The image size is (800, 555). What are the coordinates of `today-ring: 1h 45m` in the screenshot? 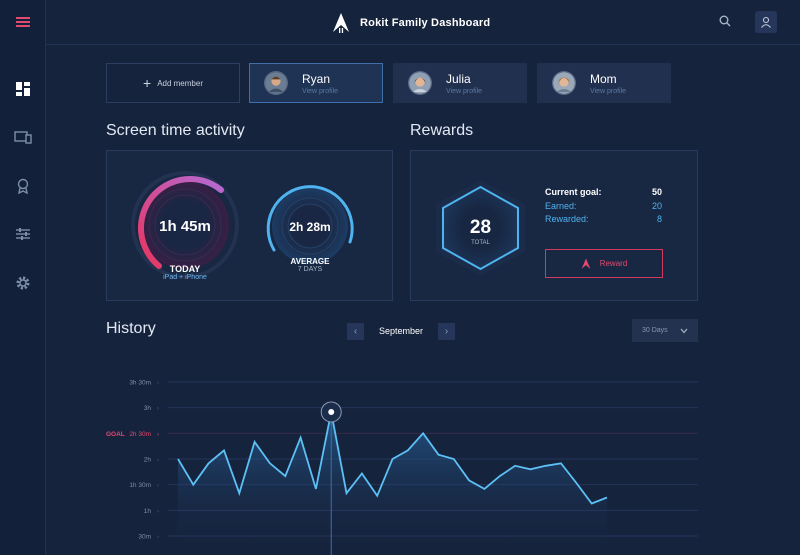 It's located at (185, 225).